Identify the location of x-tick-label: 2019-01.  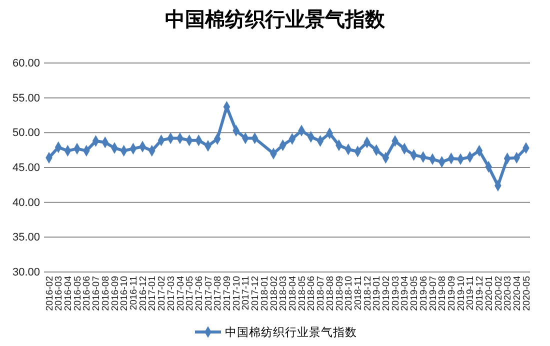
(377, 293).